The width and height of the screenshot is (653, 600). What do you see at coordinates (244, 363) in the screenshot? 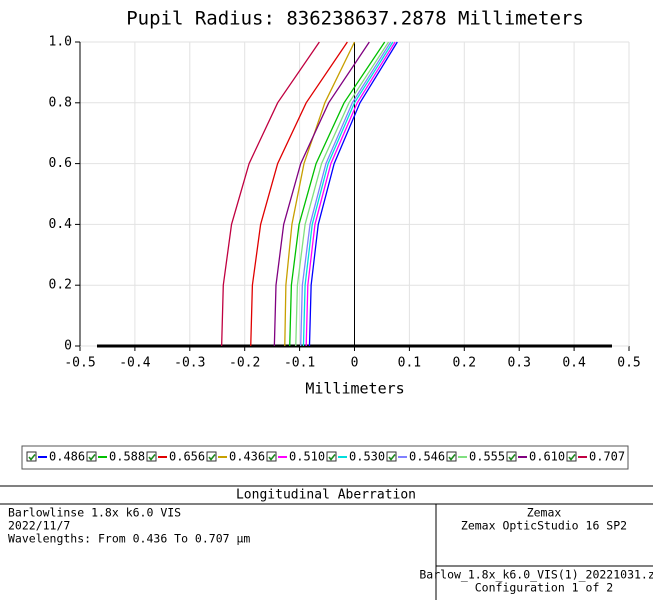
I see `x-tick-label: -0.2` at bounding box center [244, 363].